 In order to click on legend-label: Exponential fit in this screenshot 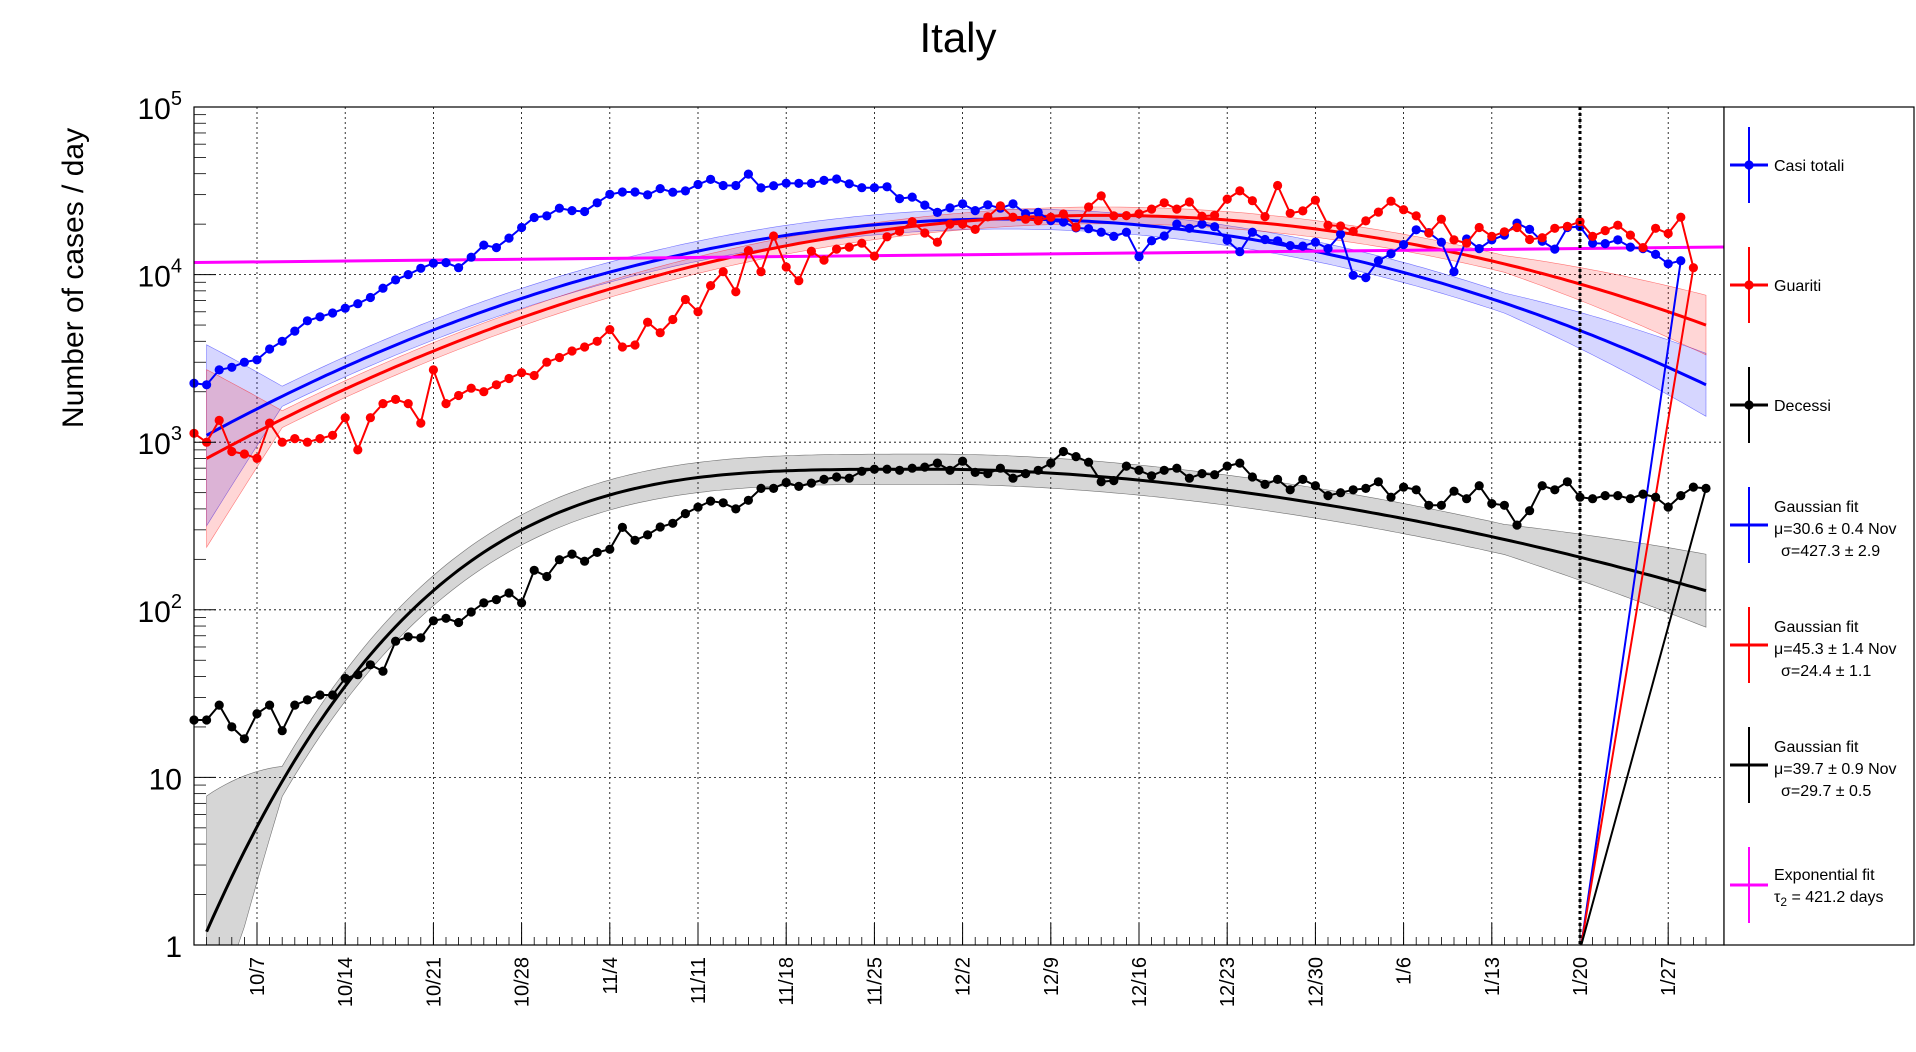, I will do `click(1824, 875)`.